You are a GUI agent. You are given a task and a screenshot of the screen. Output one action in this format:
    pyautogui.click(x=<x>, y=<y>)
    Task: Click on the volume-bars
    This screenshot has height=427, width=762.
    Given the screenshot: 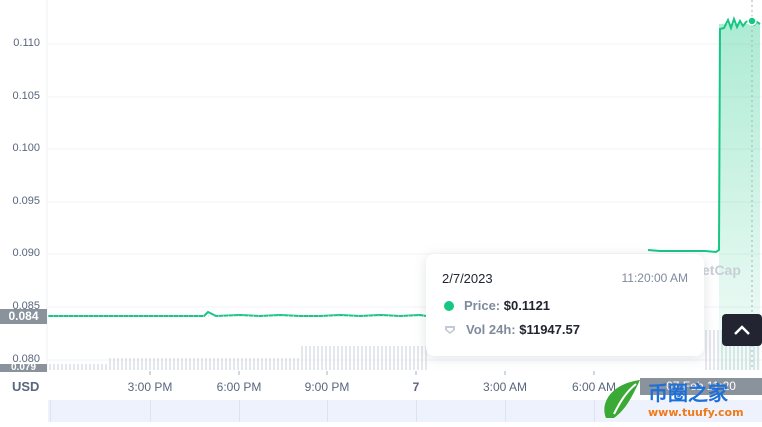 What is the action you would take?
    pyautogui.click(x=404, y=350)
    